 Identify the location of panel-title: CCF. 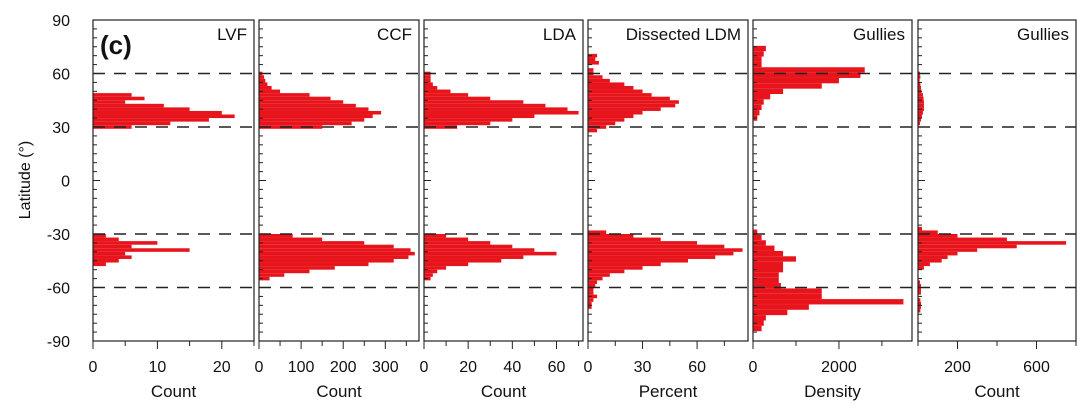
(394, 34).